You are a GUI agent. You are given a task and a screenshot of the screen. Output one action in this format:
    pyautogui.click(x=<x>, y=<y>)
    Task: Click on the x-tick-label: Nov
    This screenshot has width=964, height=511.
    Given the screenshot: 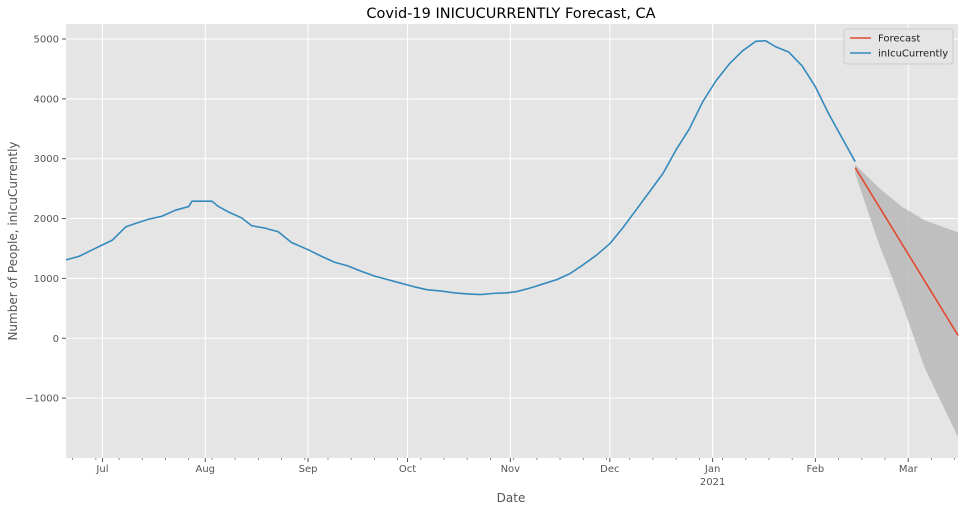 What is the action you would take?
    pyautogui.click(x=511, y=469)
    